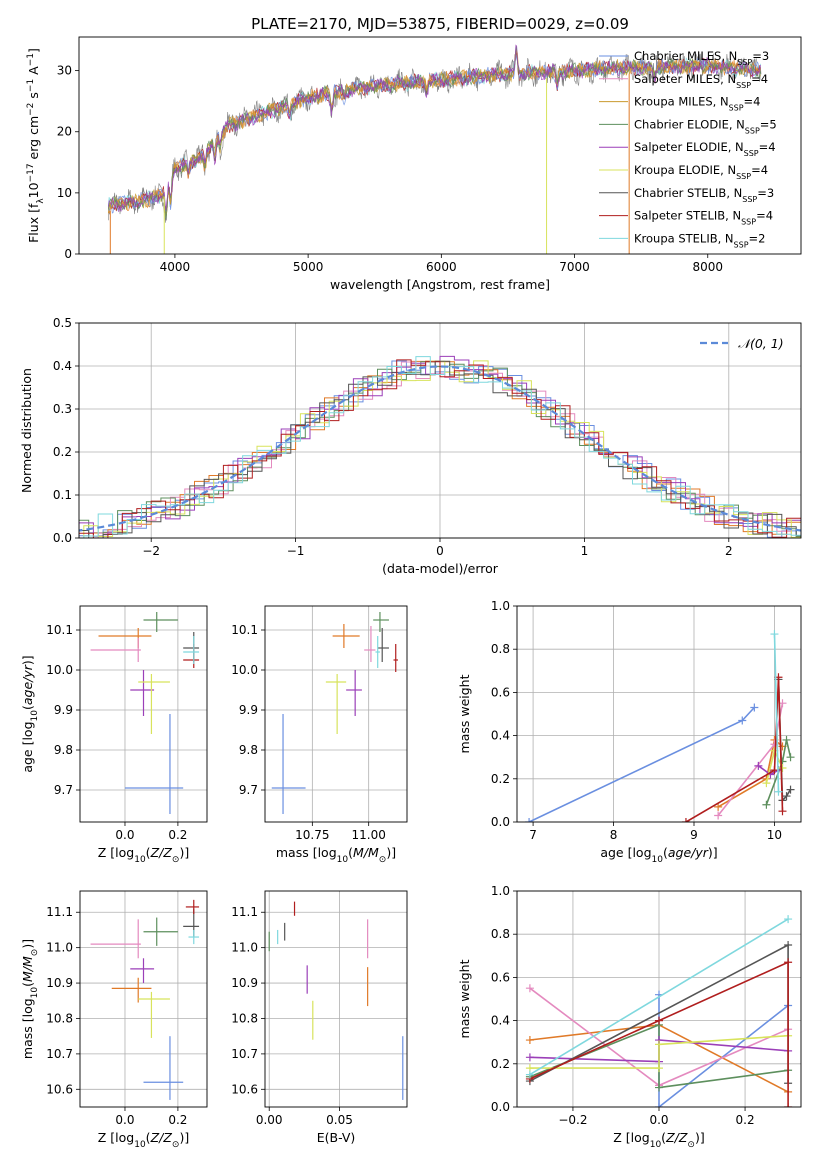  Describe the element at coordinates (440, 284) in the screenshot. I see `x-axis-label: wavelength [Angstrom, rest frame]` at that location.